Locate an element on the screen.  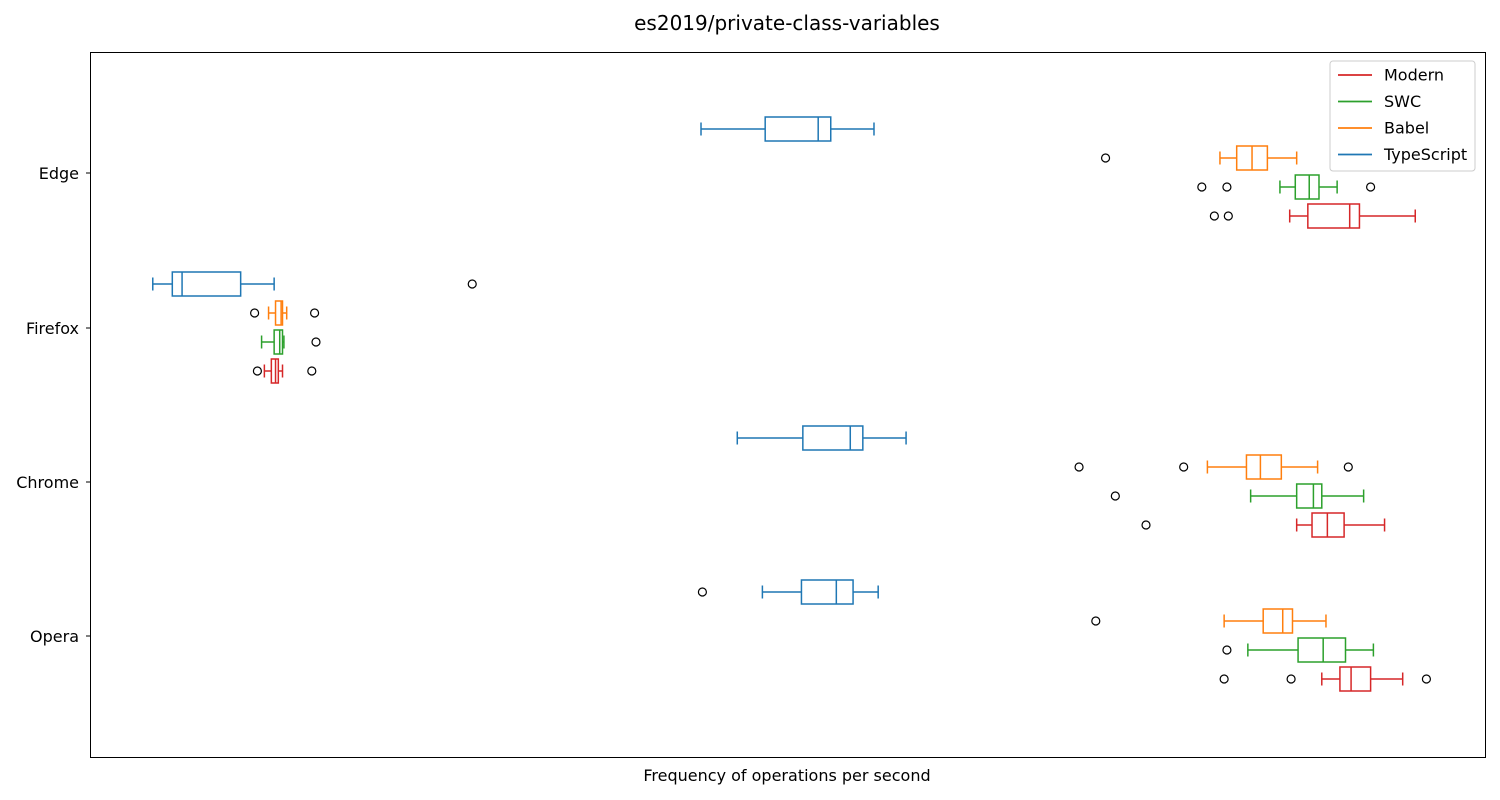
legend-label: TypeScript is located at coordinates (1425, 154).